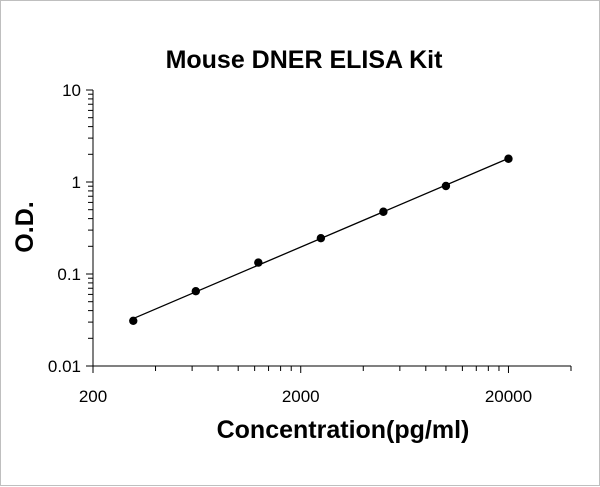 The image size is (600, 487). I want to click on y-tick-label: 1, so click(76, 182).